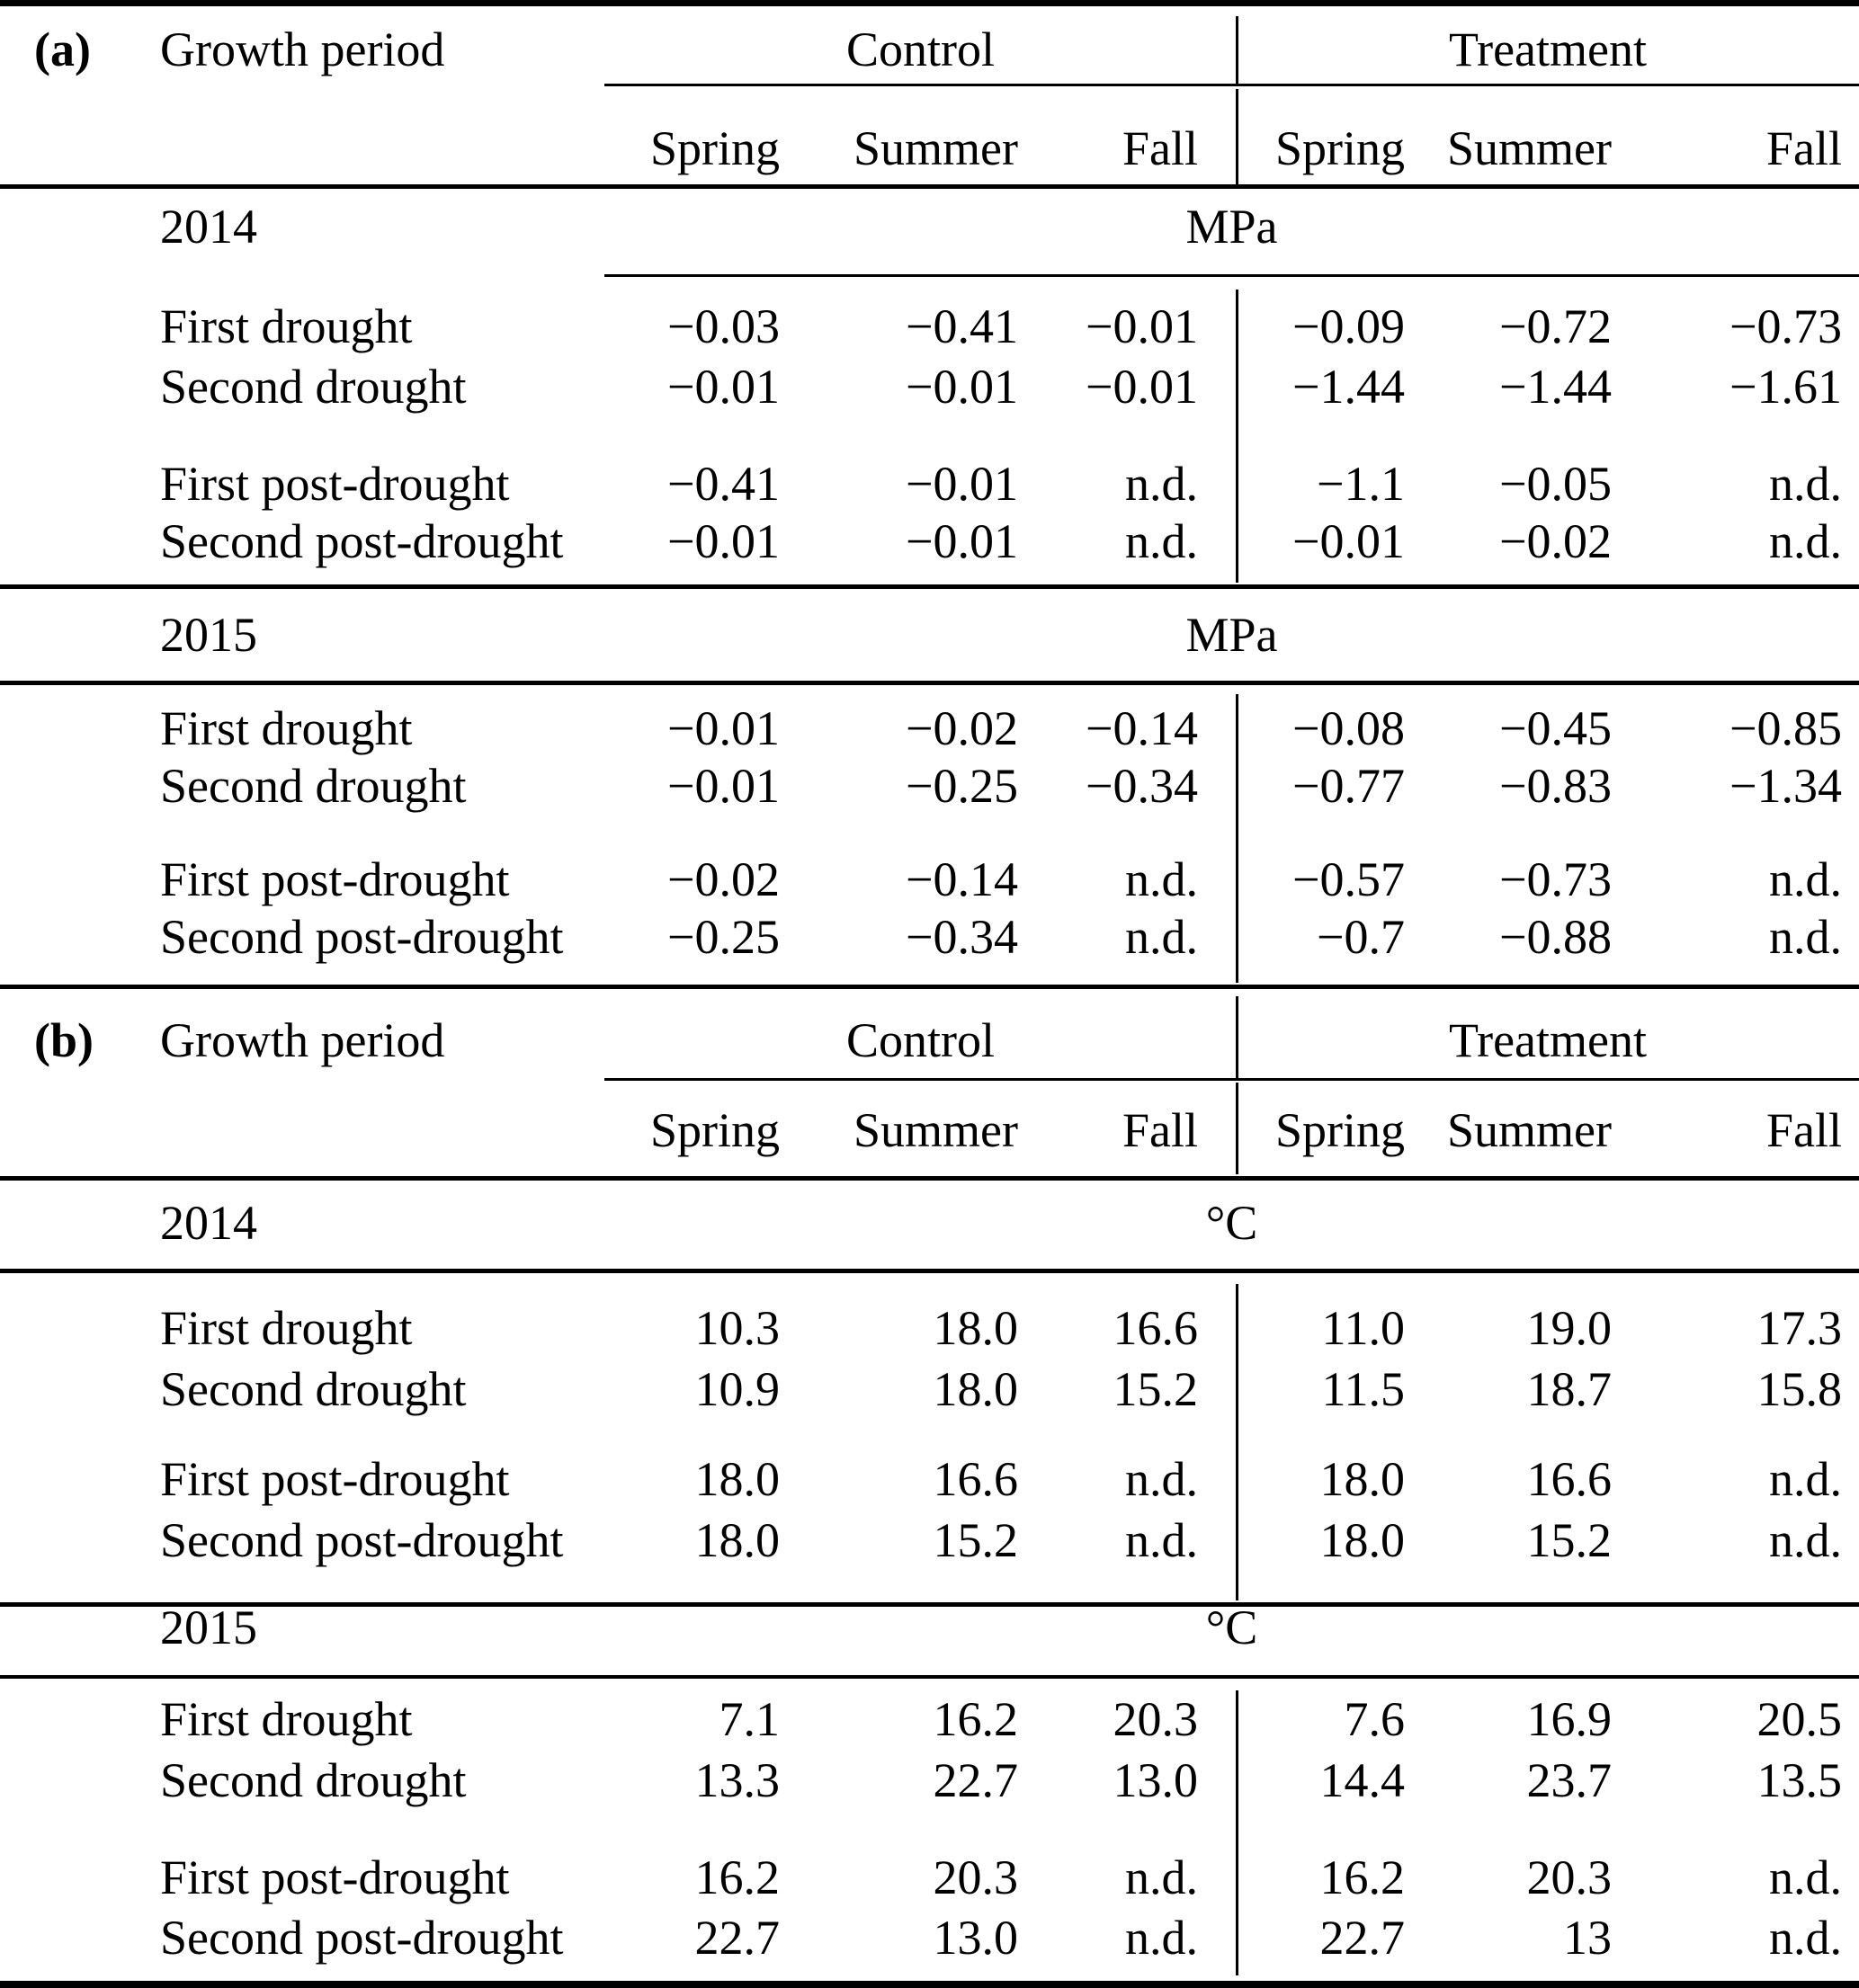 The image size is (1859, 1988). I want to click on part-a-header-row: (a) Growth period Control Treatment, so click(929, 49).